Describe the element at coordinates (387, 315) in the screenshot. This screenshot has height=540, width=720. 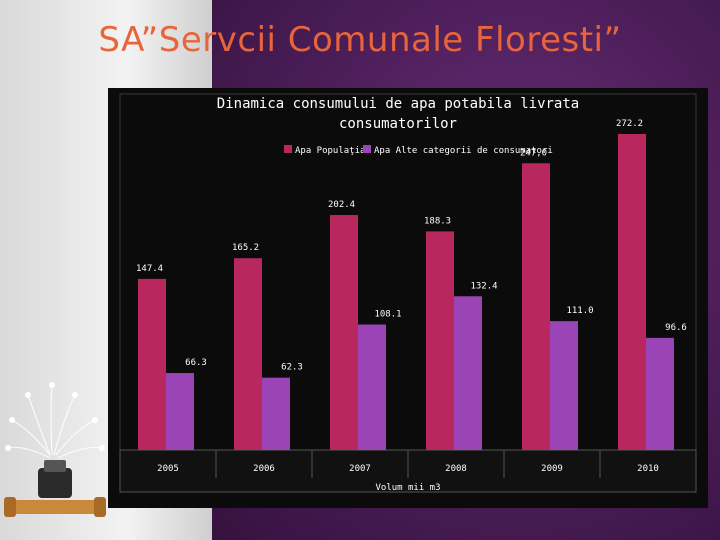
I see `data-label-2007-series-2: 108.1` at that location.